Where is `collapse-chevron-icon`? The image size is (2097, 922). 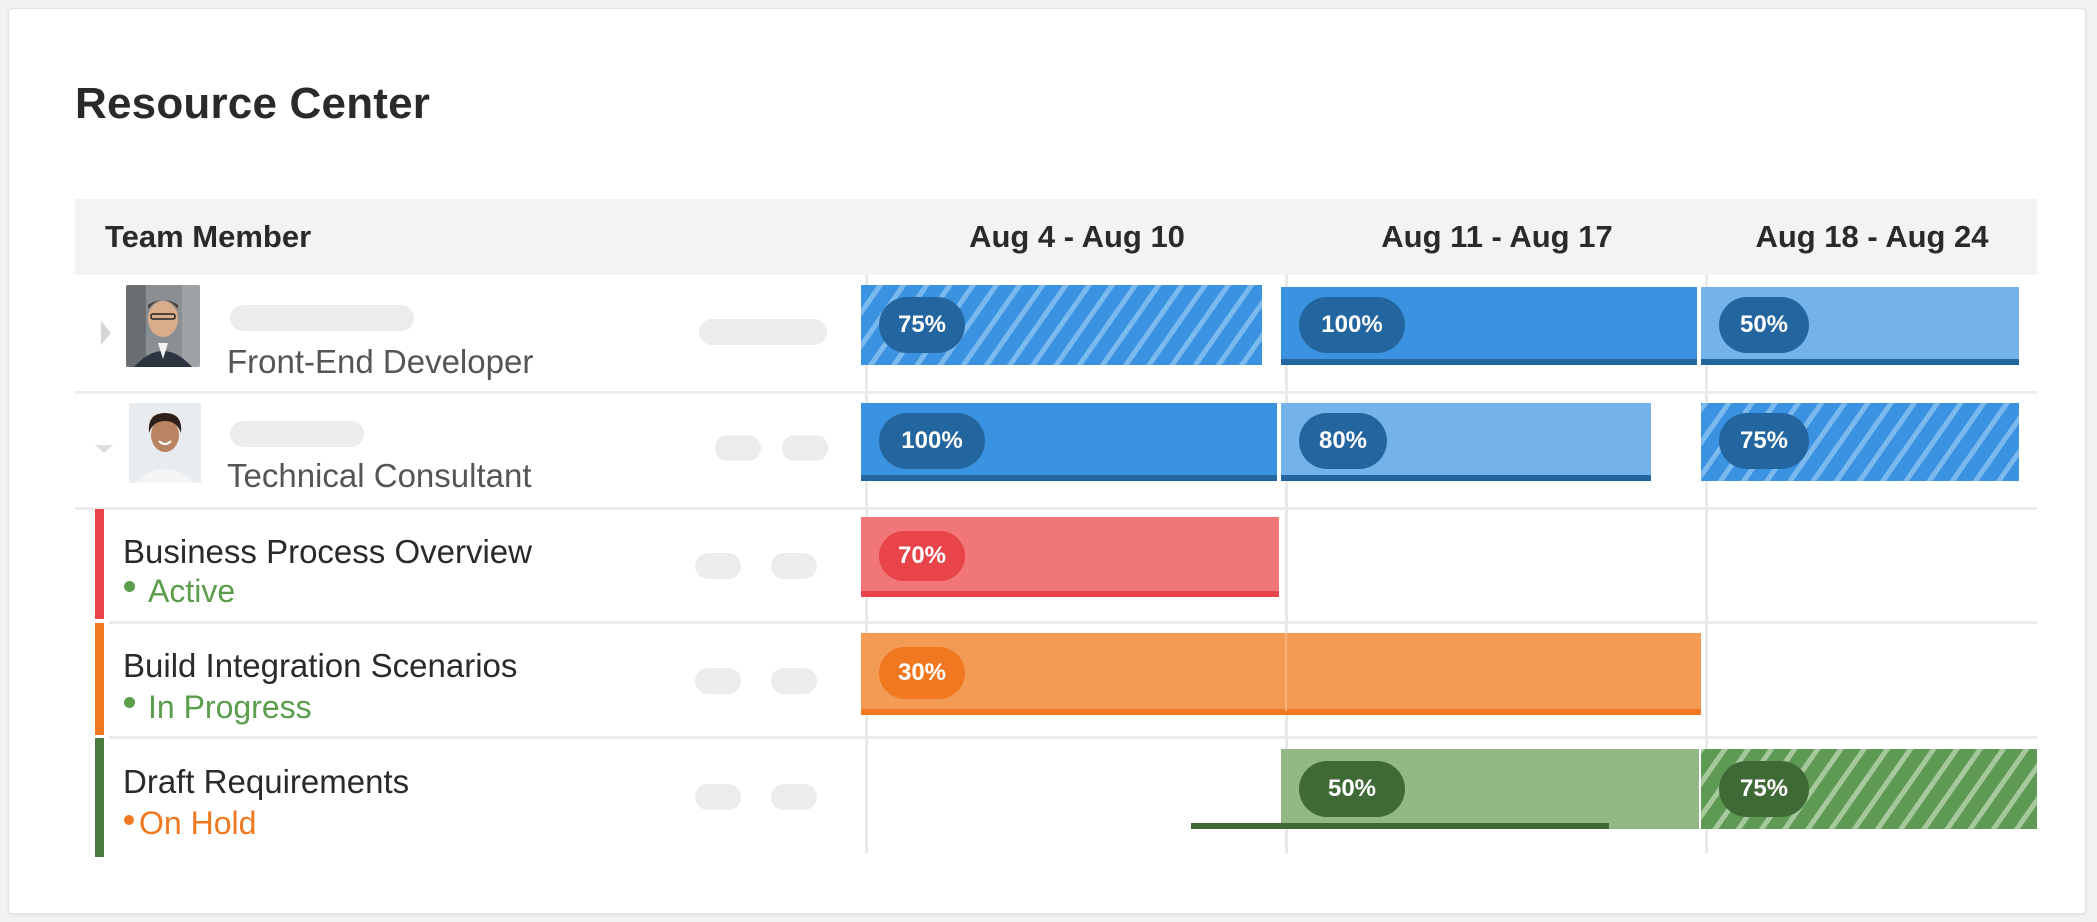 collapse-chevron-icon is located at coordinates (104, 449).